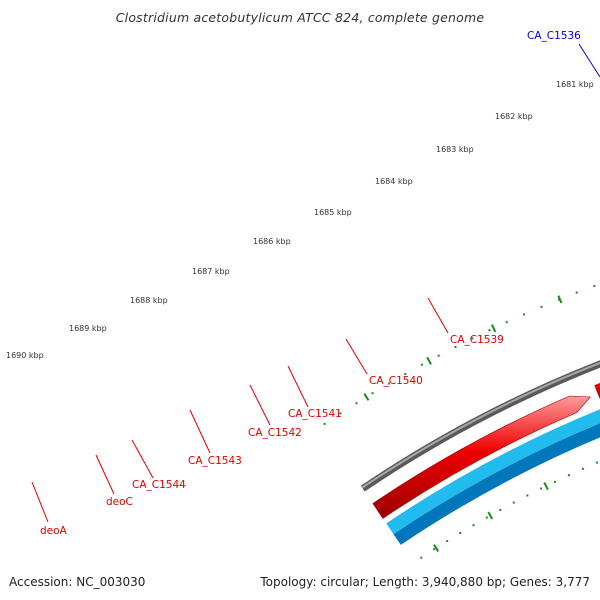 This screenshot has height=600, width=600. I want to click on kbp-tick-label: 1682 kbp, so click(514, 116).